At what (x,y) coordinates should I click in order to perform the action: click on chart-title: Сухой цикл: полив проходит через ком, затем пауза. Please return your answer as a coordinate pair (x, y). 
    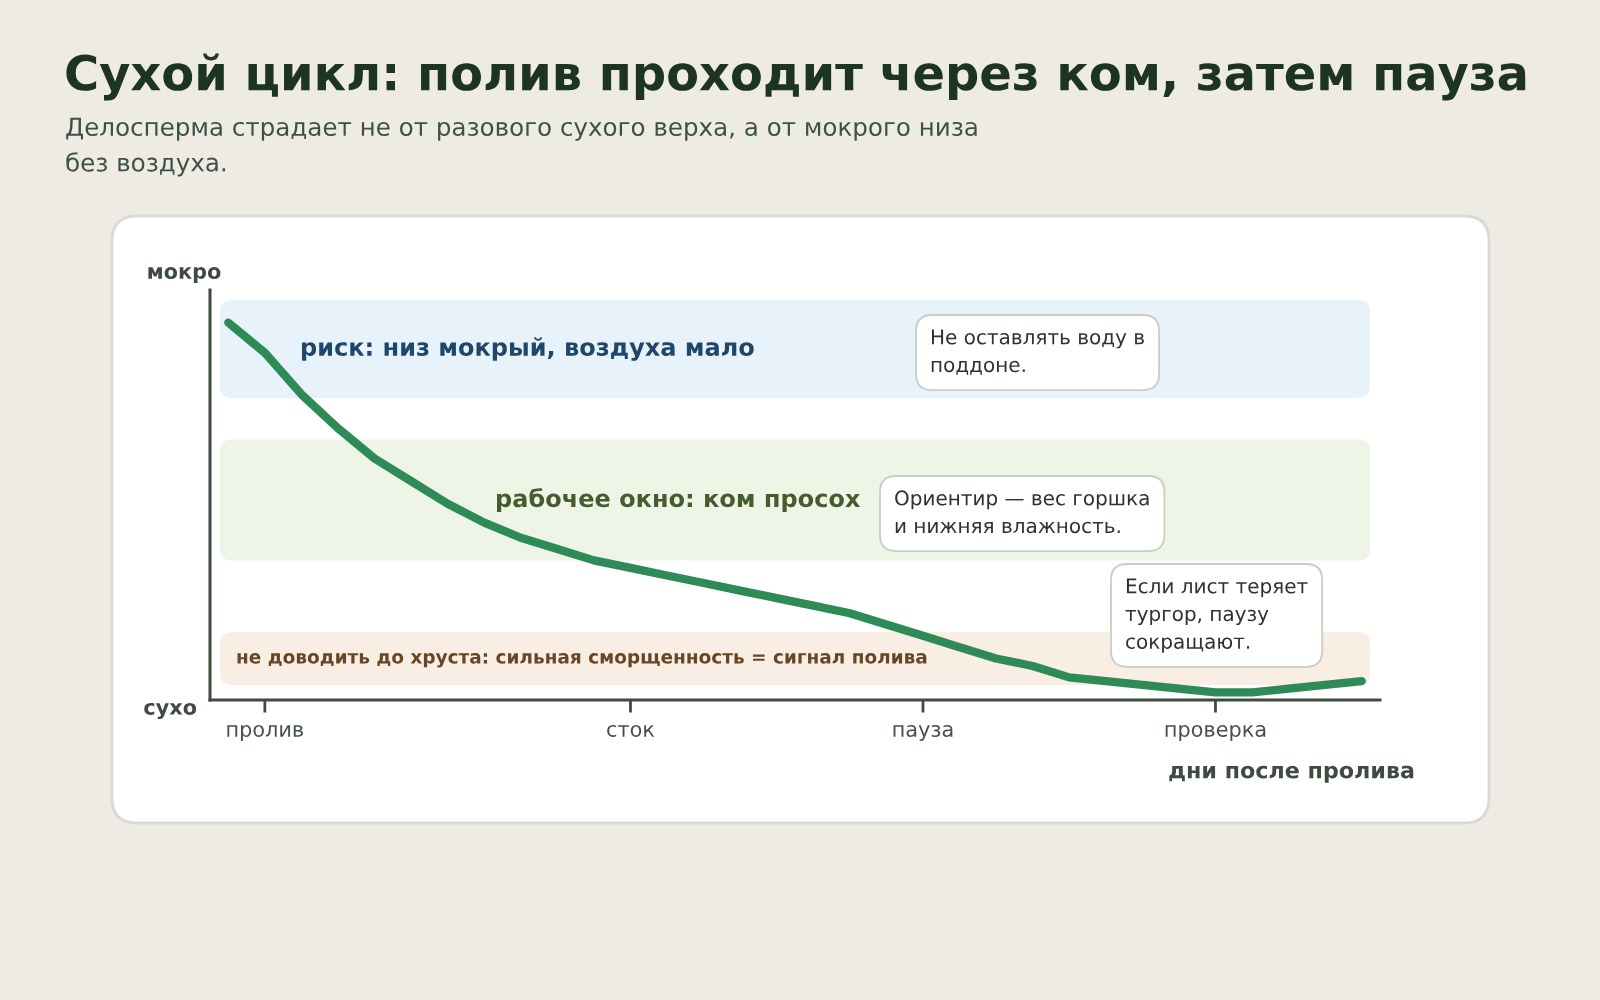
    Looking at the image, I should click on (796, 77).